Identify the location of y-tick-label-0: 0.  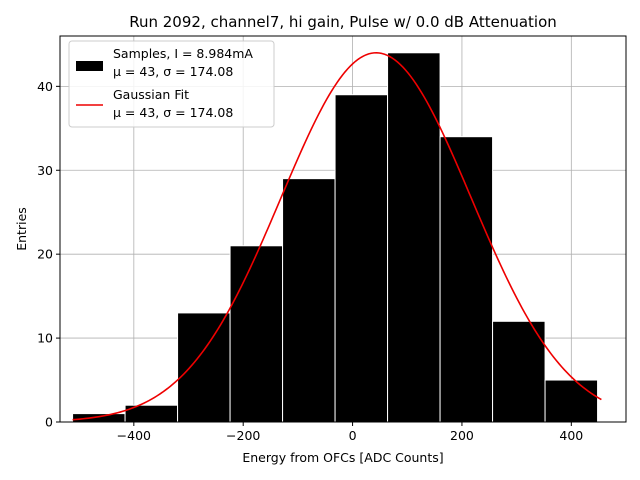
(49, 422).